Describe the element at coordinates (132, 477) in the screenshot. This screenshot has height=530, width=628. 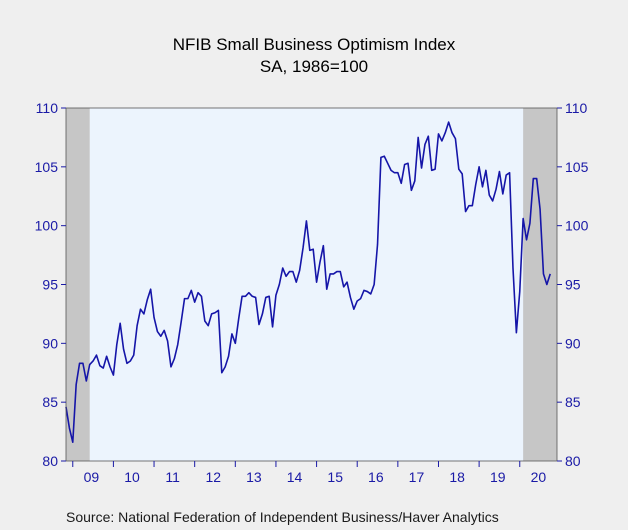
I see `x-tick-label: 10` at that location.